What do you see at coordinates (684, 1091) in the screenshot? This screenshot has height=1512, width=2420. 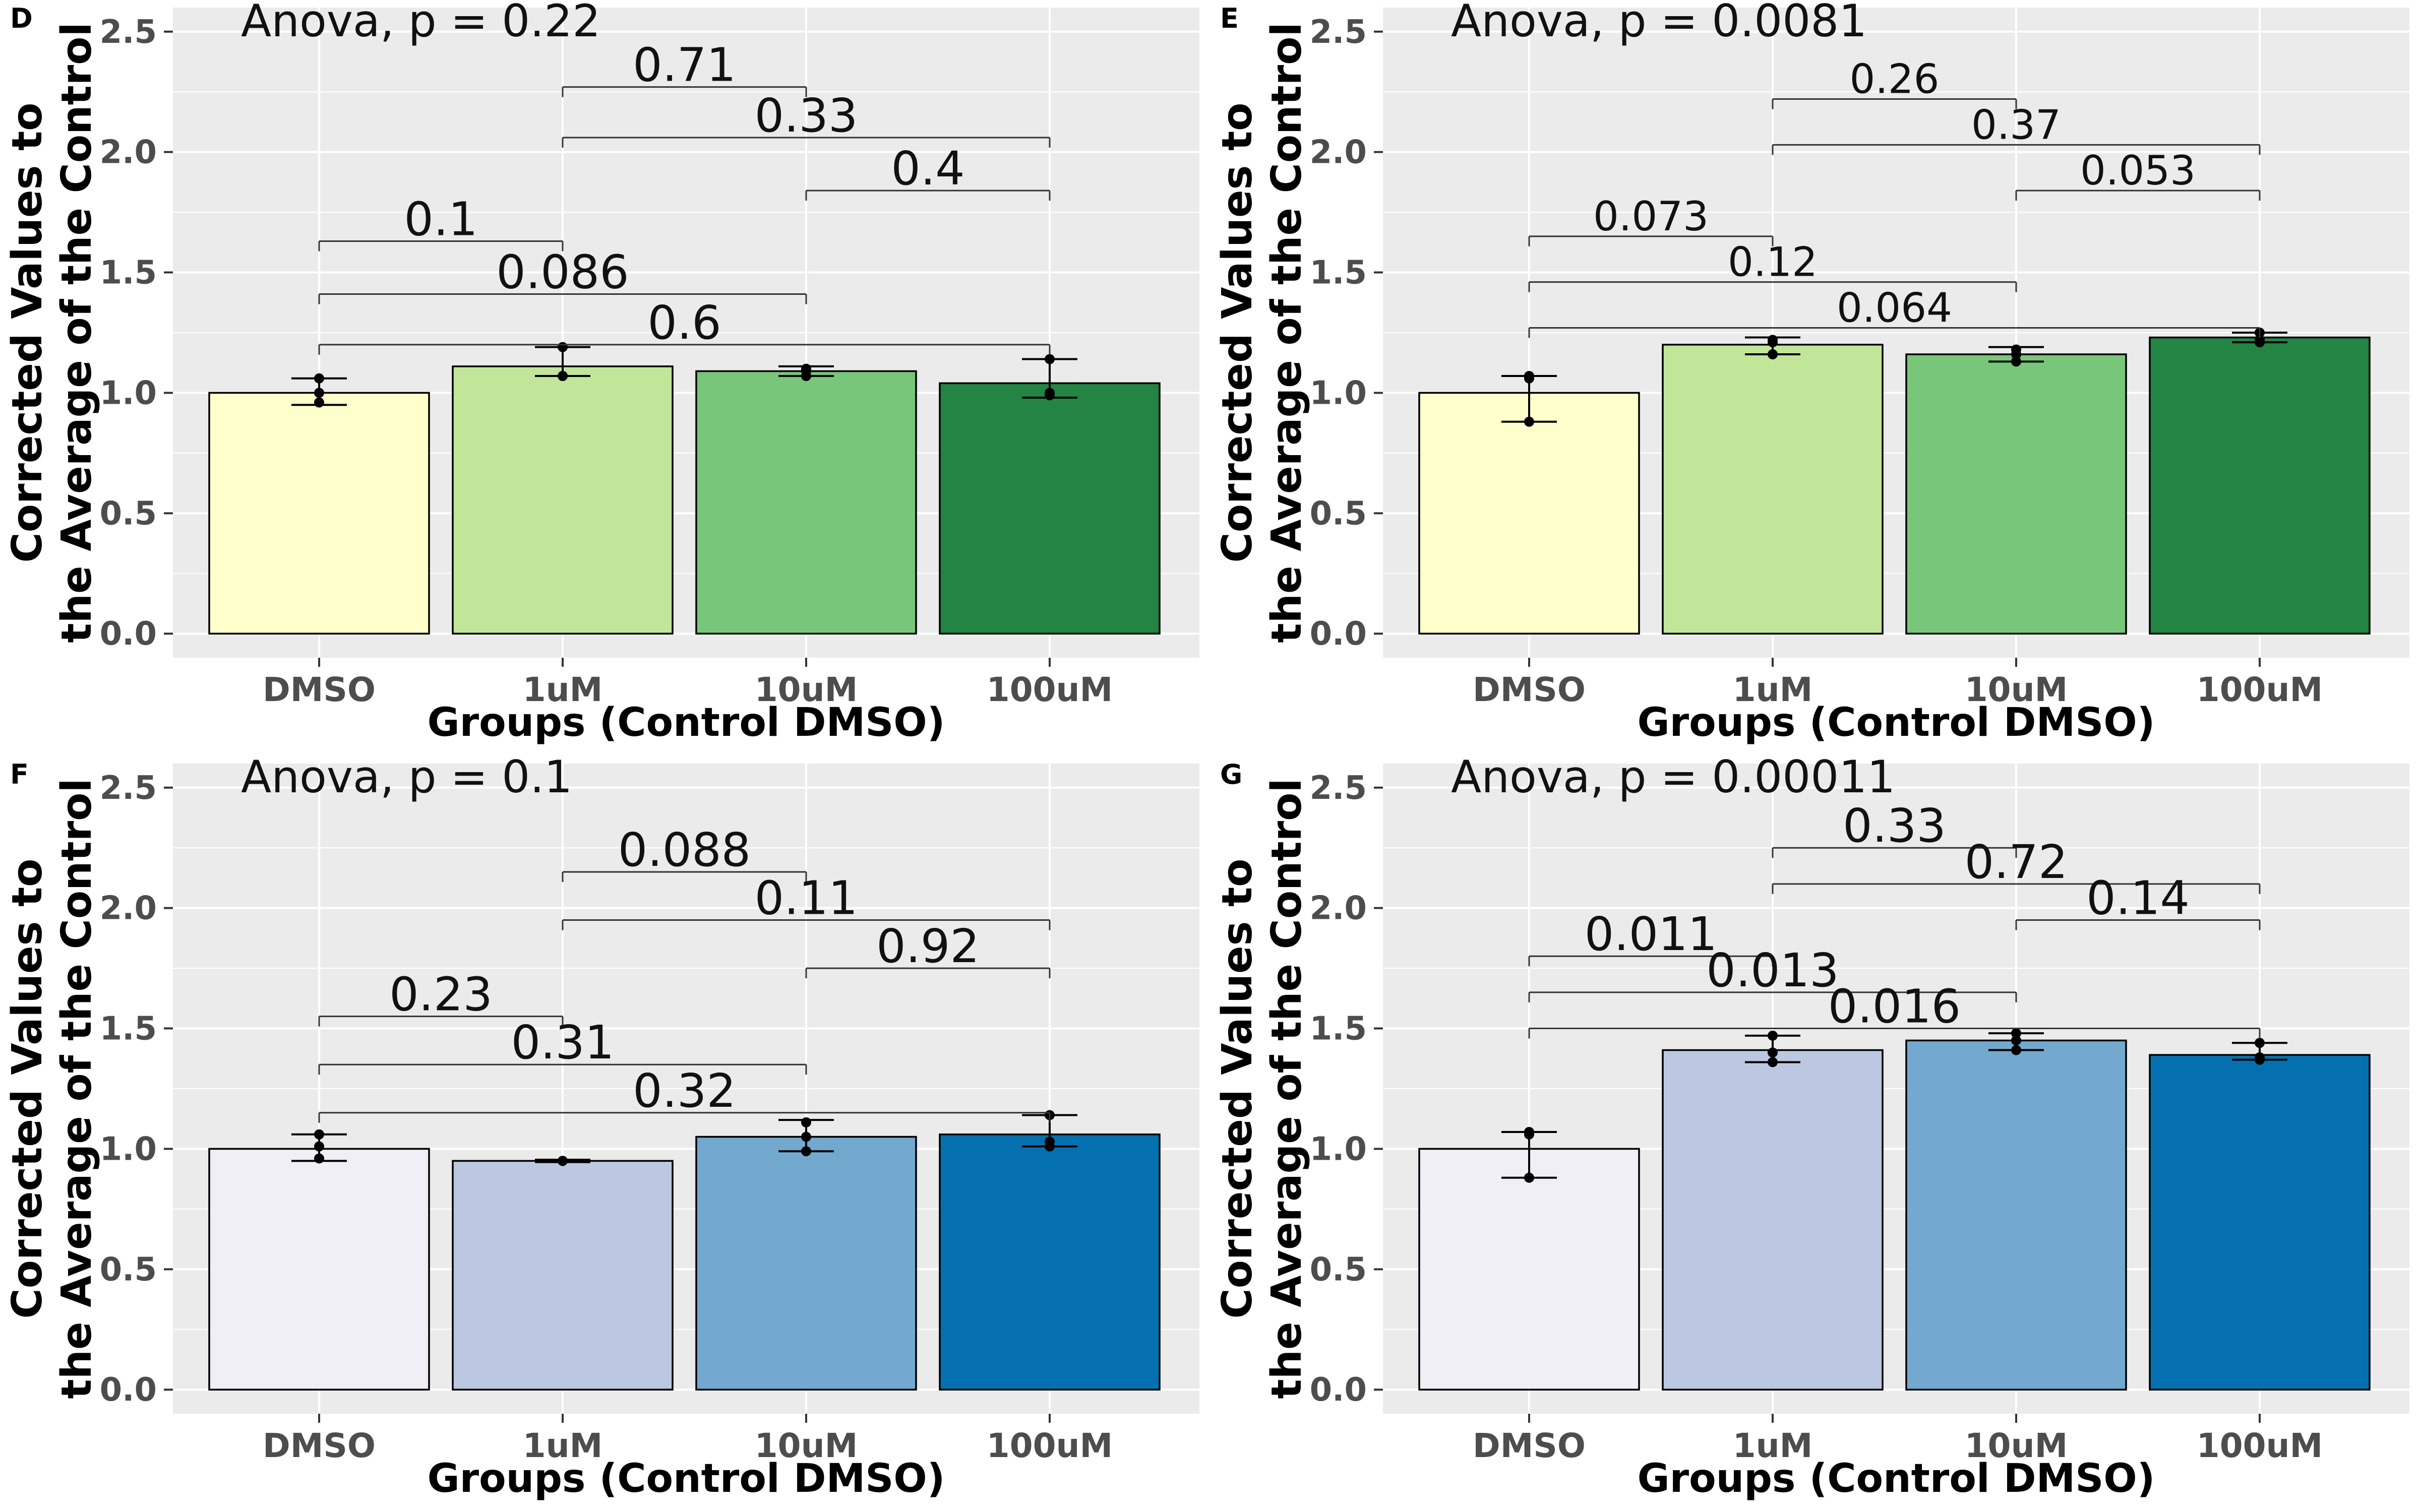 I see `p-value-label: 0.32` at bounding box center [684, 1091].